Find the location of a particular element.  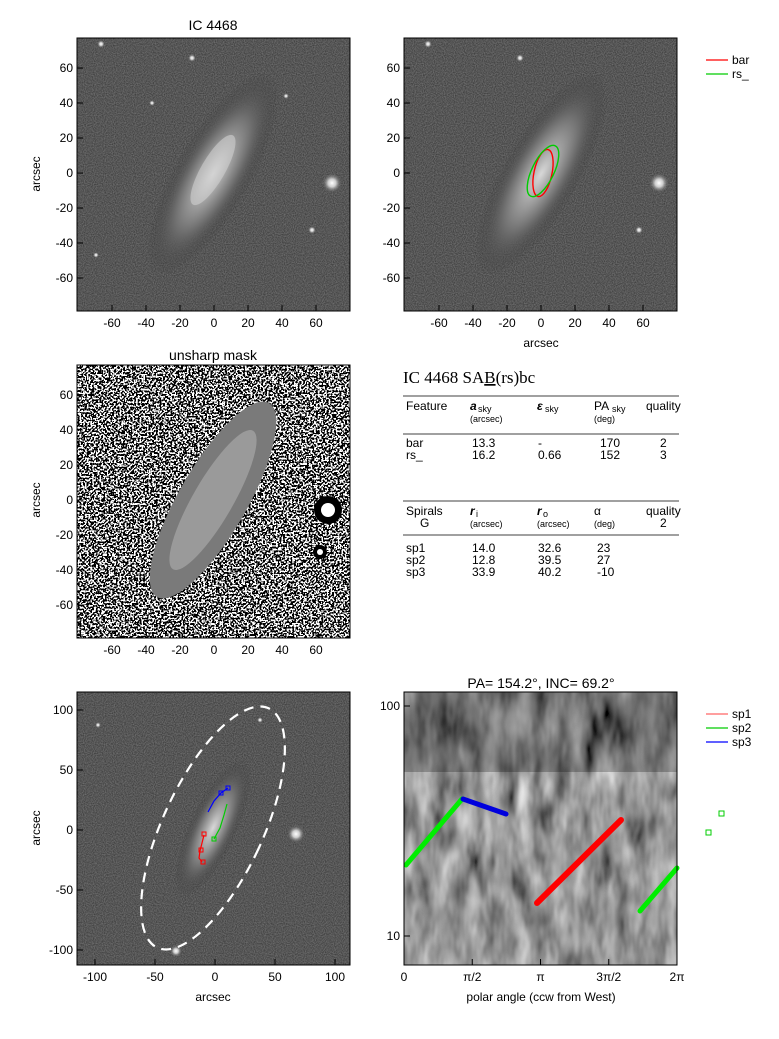

panel1-ylabel: arcsec is located at coordinates (36, 173).